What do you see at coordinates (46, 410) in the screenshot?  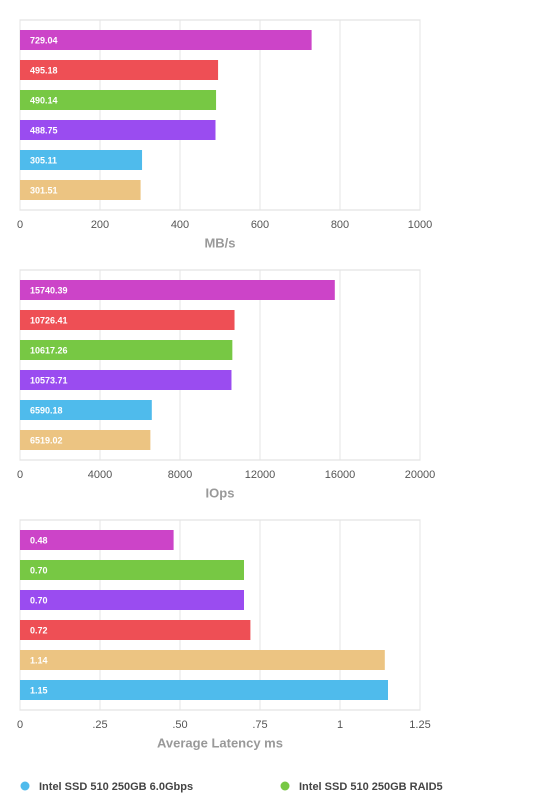 I see `value-label: 6590.18` at bounding box center [46, 410].